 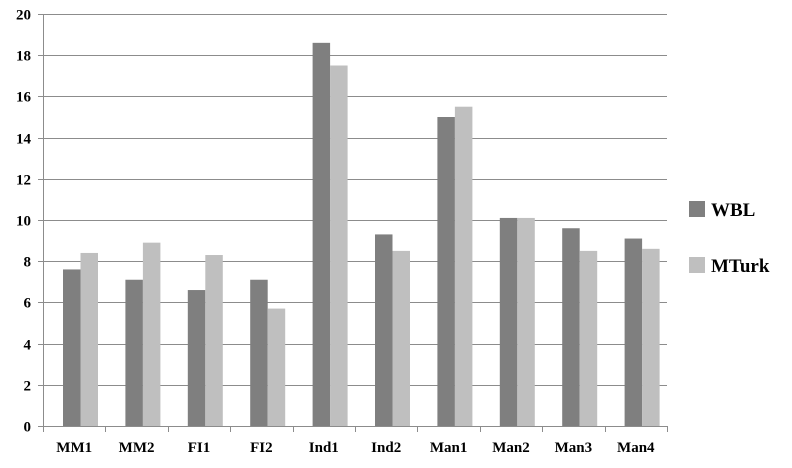 What do you see at coordinates (28, 263) in the screenshot?
I see `y-tick-label: 8` at bounding box center [28, 263].